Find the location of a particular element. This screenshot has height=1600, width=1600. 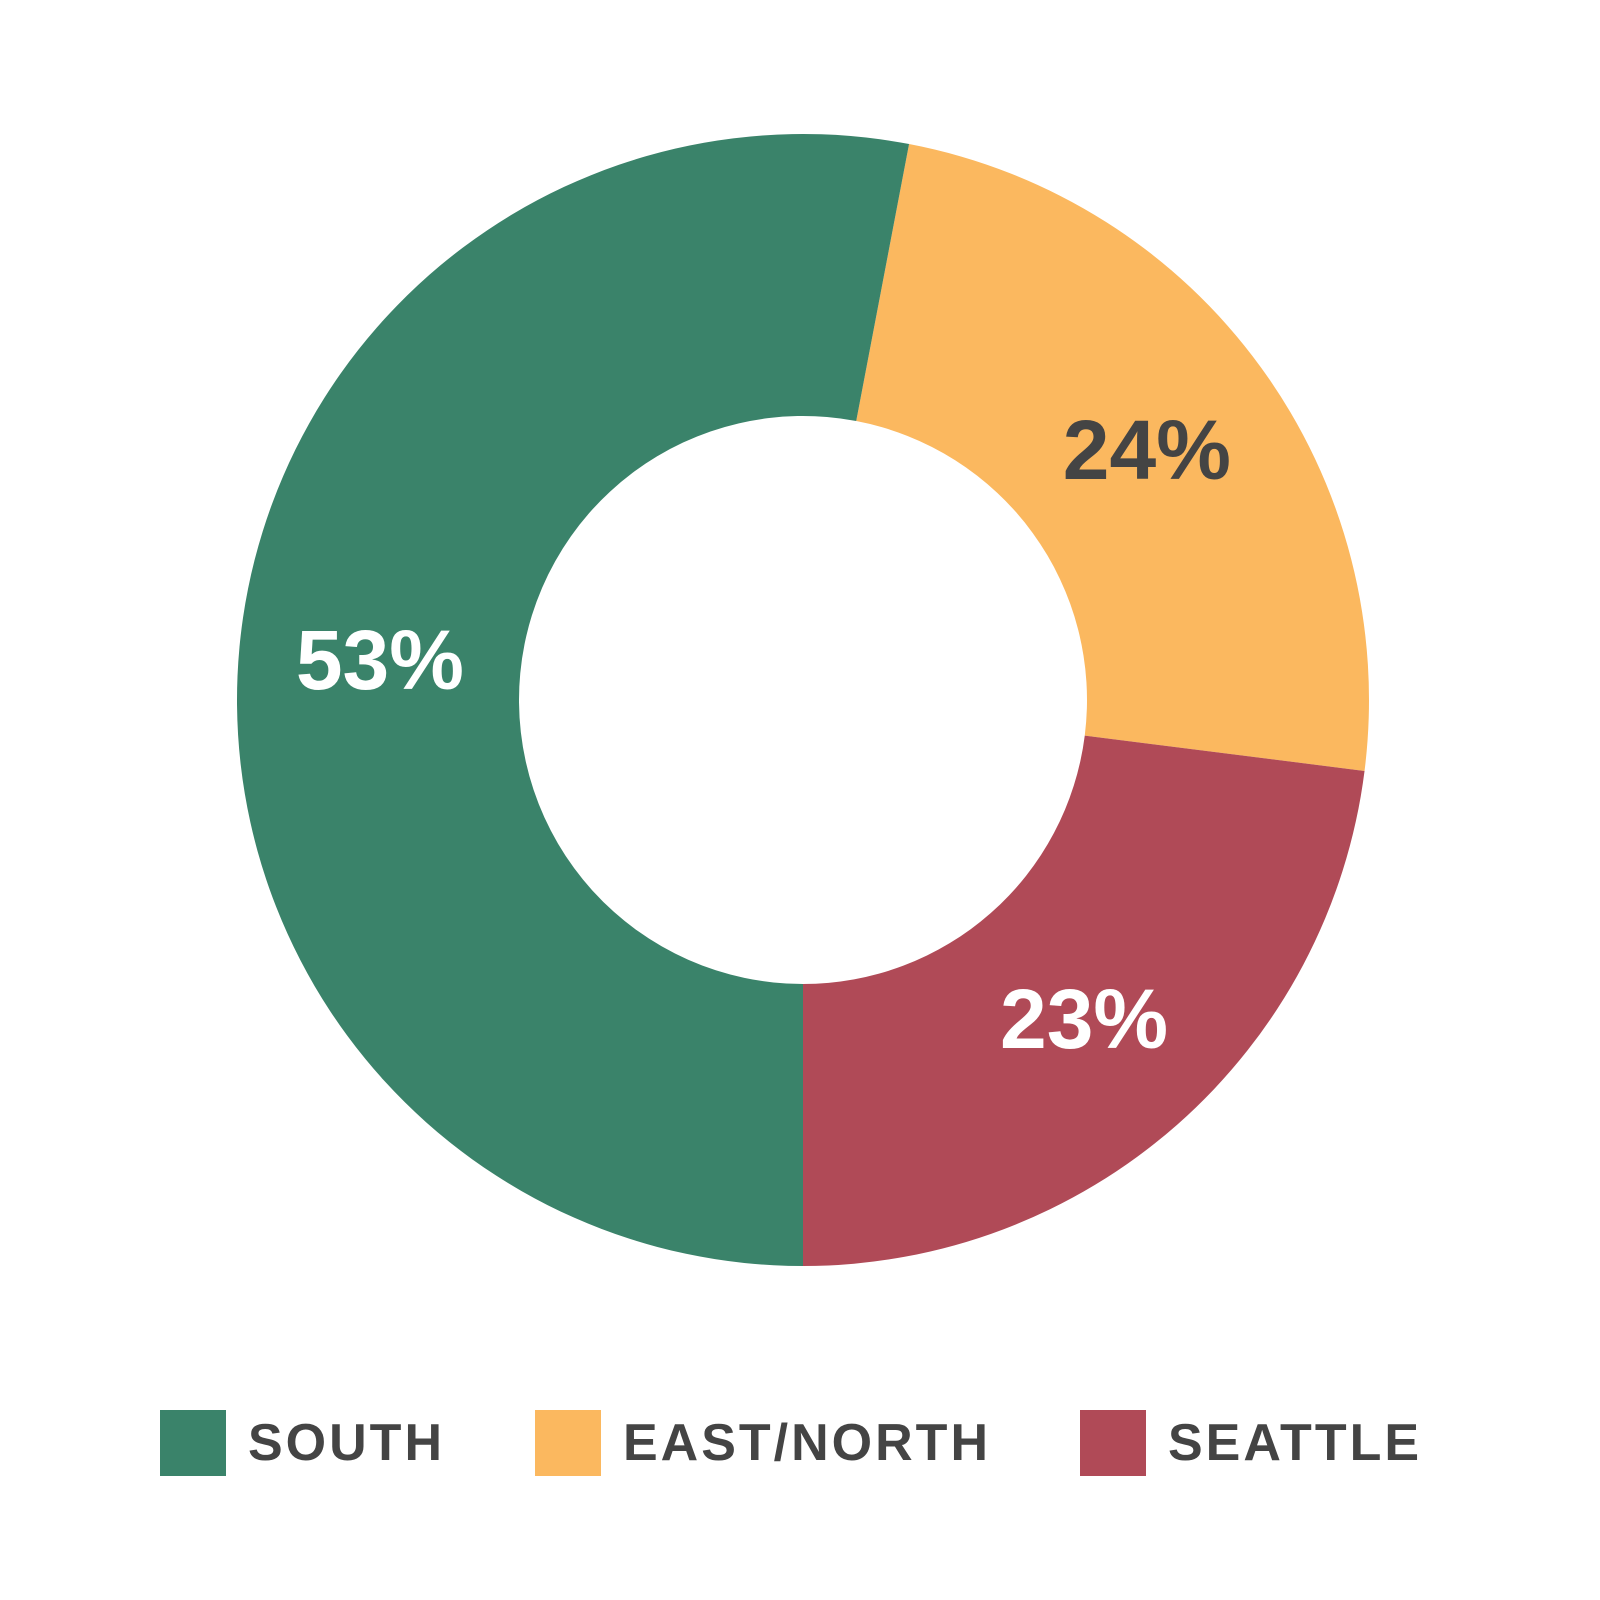

legend-item-east-north: EAST/NORTH is located at coordinates (763, 1443).